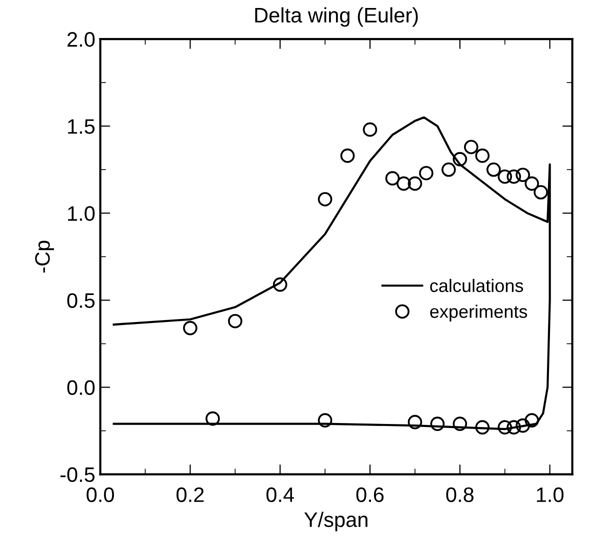  What do you see at coordinates (479, 313) in the screenshot?
I see `legend-label: experiments` at bounding box center [479, 313].